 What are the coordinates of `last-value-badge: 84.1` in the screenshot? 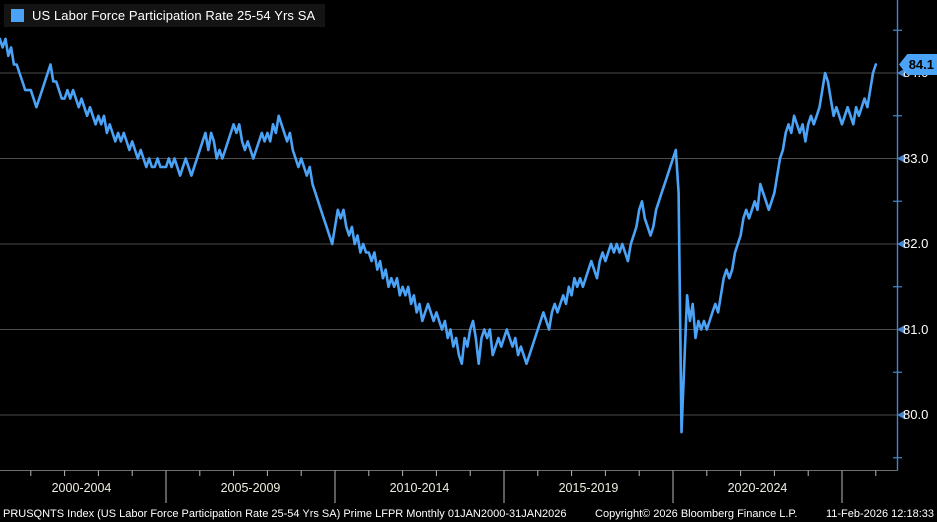 It's located at (918, 64).